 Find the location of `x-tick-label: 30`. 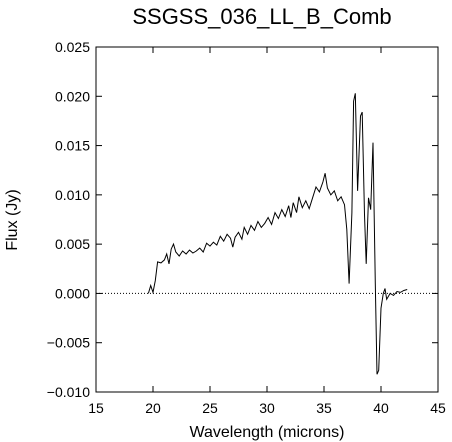

x-tick-label: 30 is located at coordinates (267, 408).